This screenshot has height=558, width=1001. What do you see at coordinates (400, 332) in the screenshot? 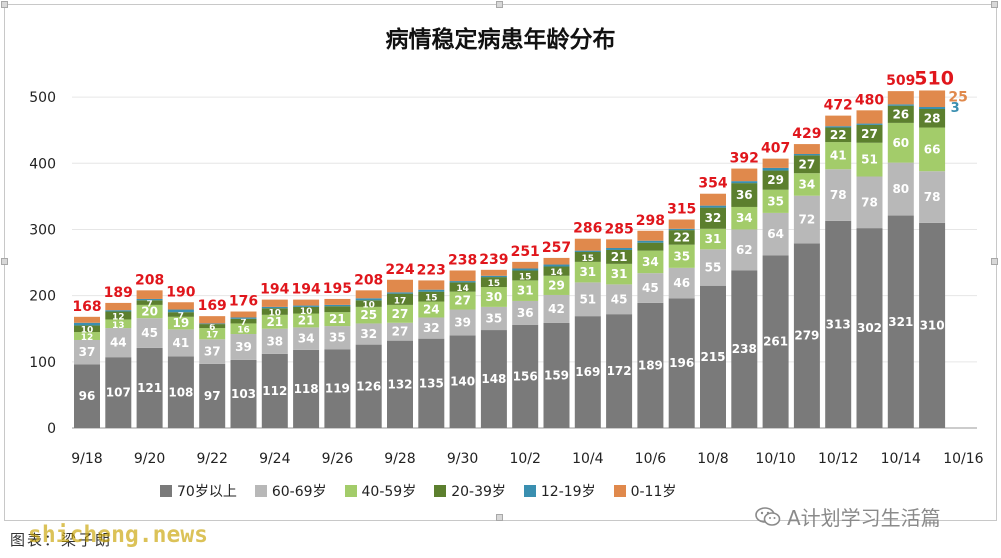
I see `bar-segment-label: 27` at bounding box center [400, 332].